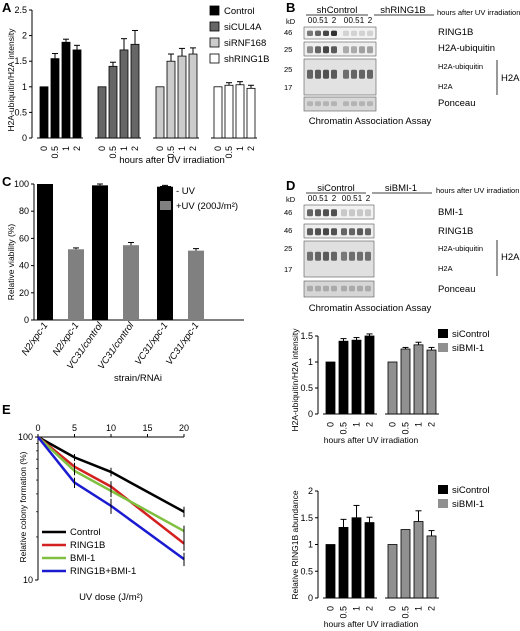 This screenshot has width=520, height=631. Describe the element at coordinates (339, 251) in the screenshot. I see `panel-d-blots` at that location.